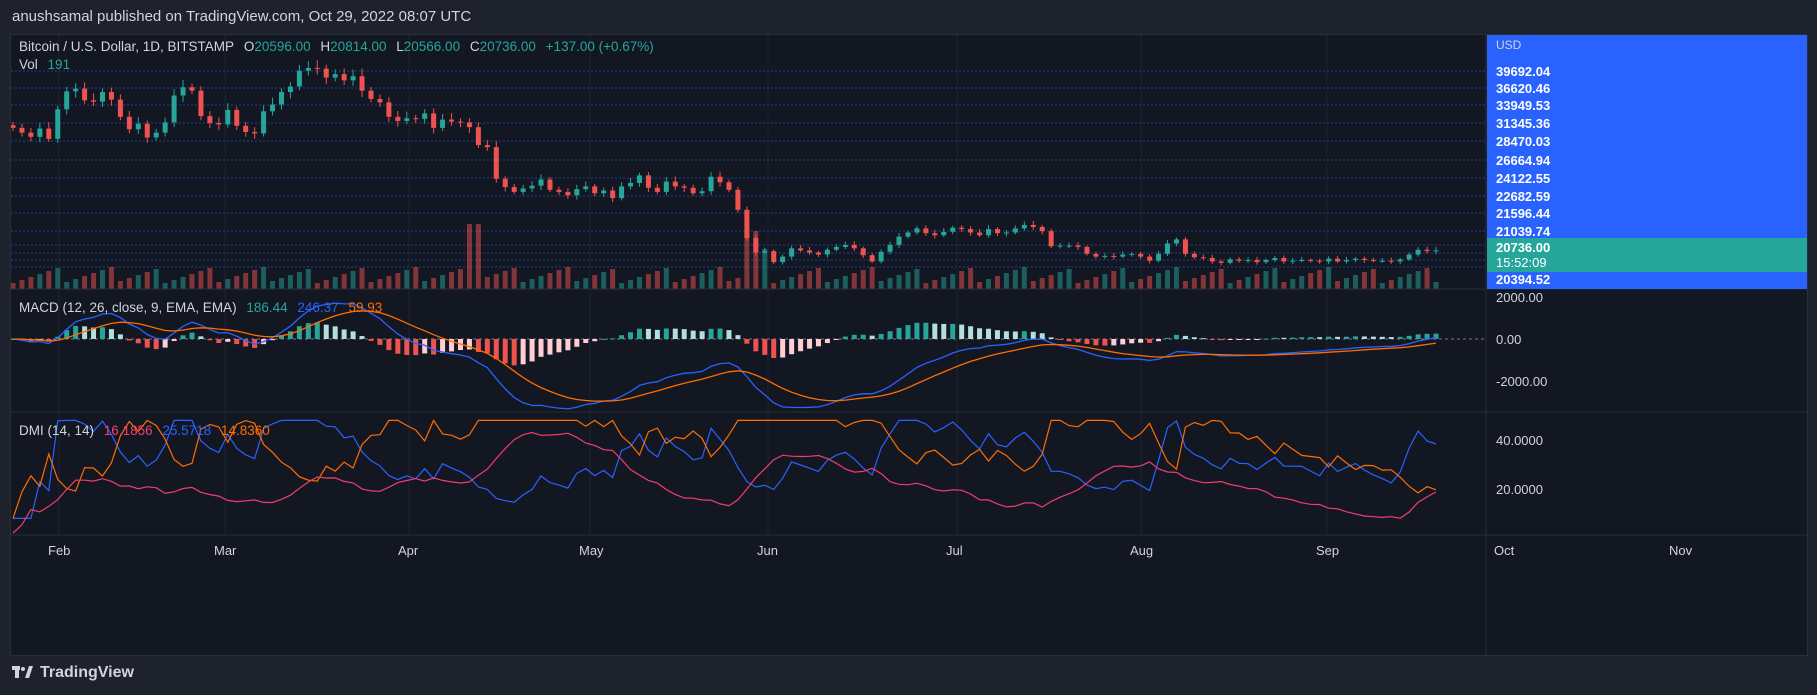 The width and height of the screenshot is (1817, 695). I want to click on price-tick-label: 22682.59, so click(1523, 196).